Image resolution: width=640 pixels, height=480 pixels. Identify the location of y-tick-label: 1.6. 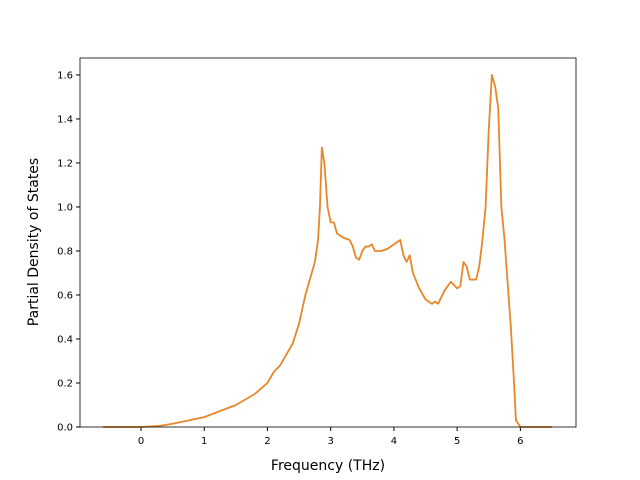
(65, 75).